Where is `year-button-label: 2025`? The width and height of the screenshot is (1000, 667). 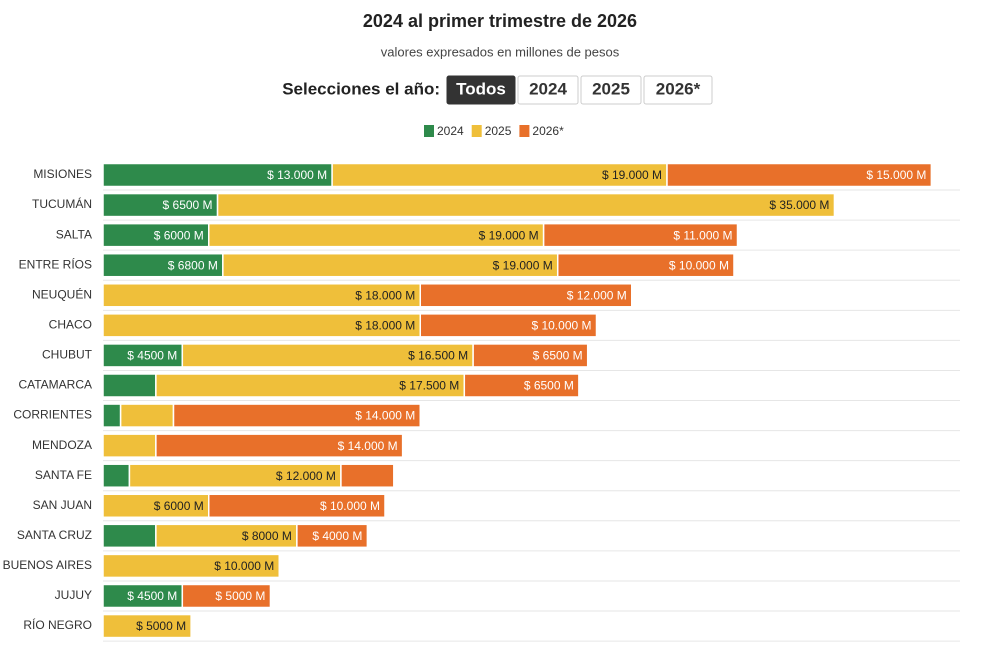
year-button-label: 2025 is located at coordinates (611, 88).